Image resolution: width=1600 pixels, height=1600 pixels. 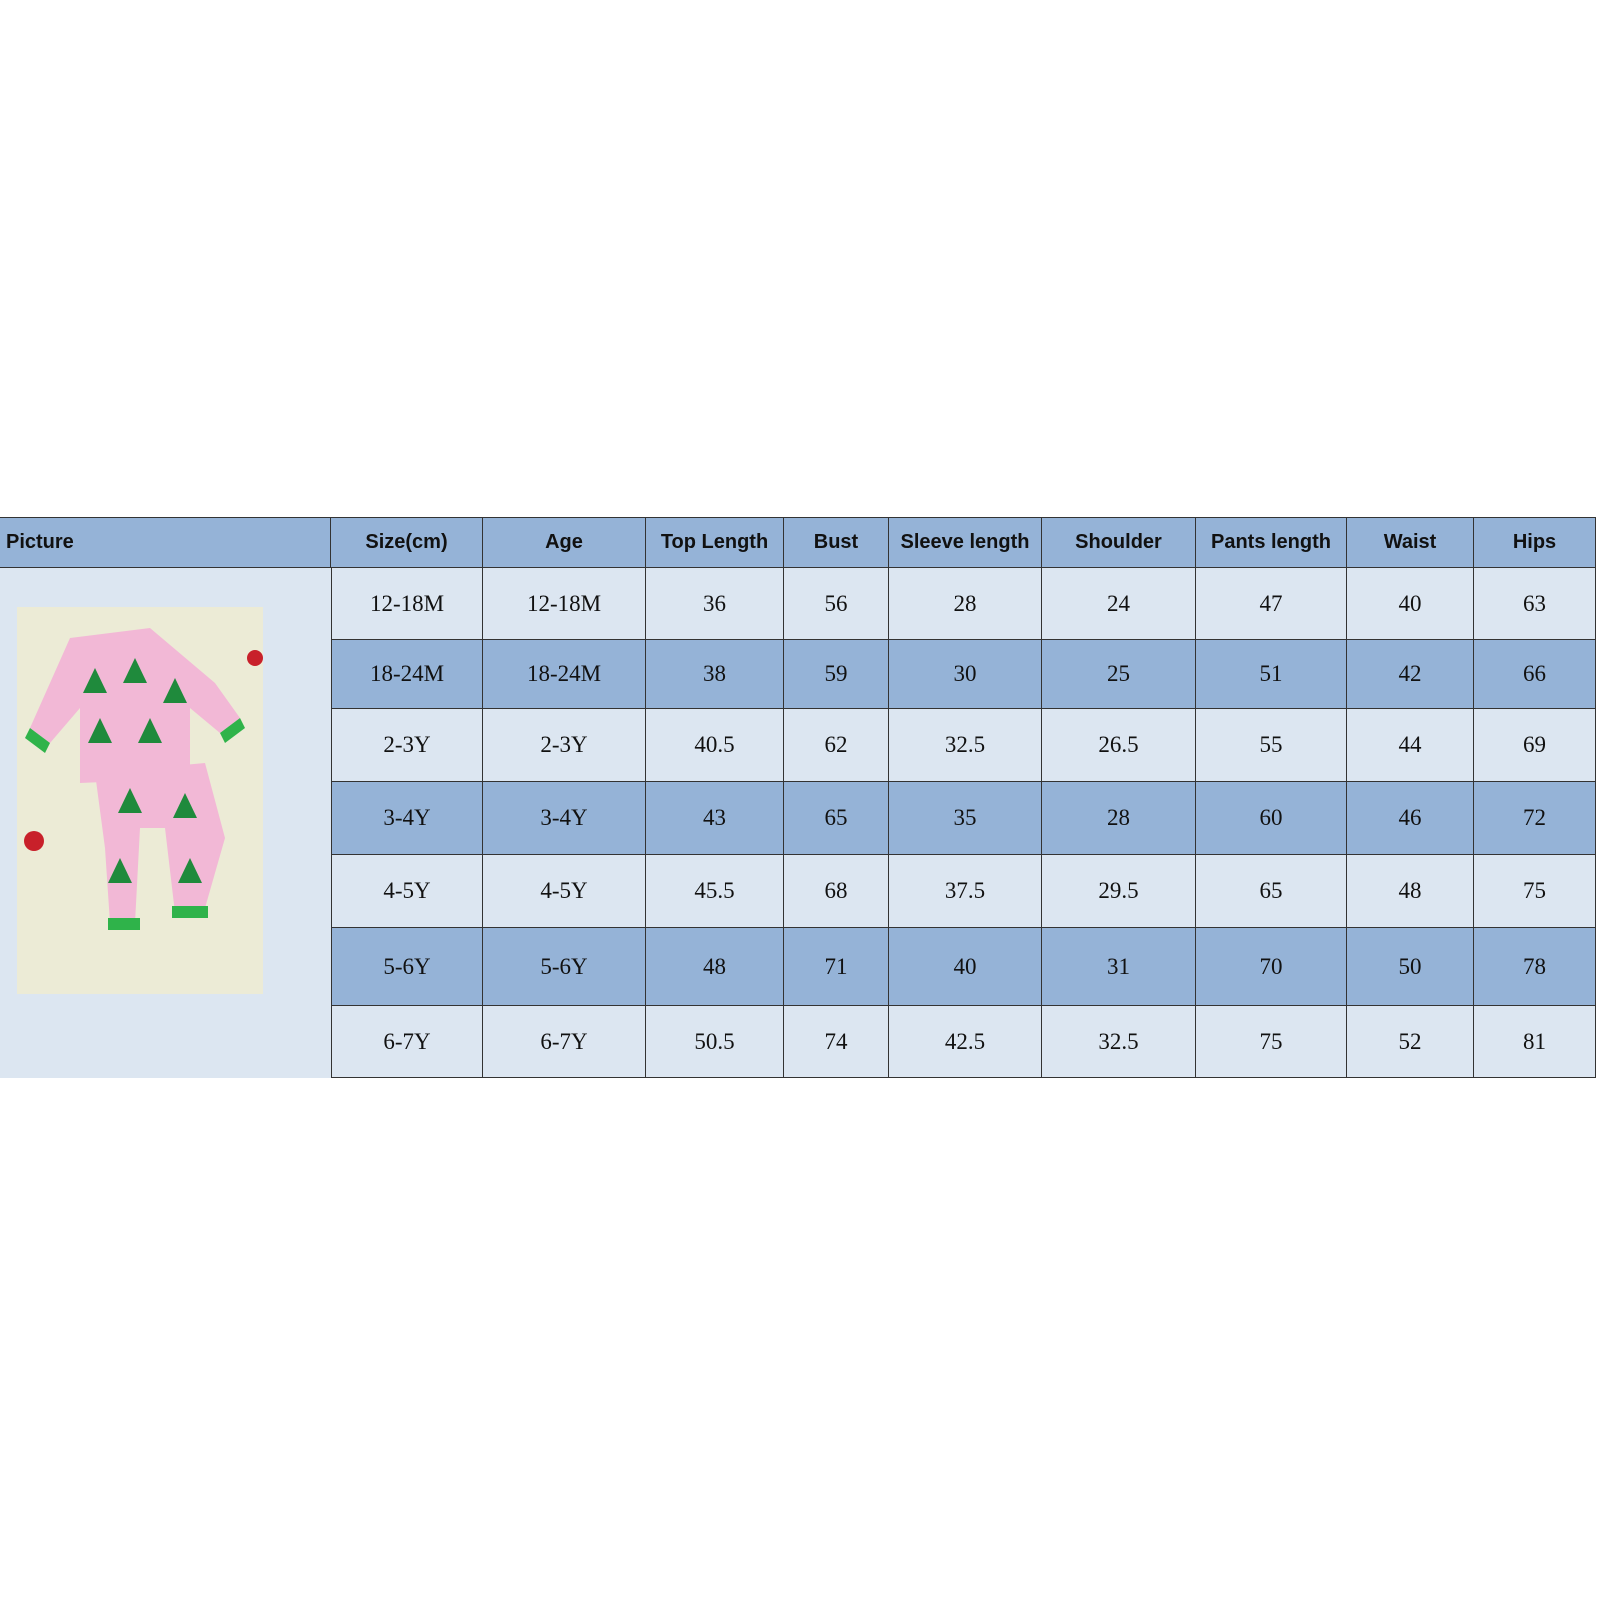 What do you see at coordinates (1535, 1042) in the screenshot?
I see `table-cell: 81` at bounding box center [1535, 1042].